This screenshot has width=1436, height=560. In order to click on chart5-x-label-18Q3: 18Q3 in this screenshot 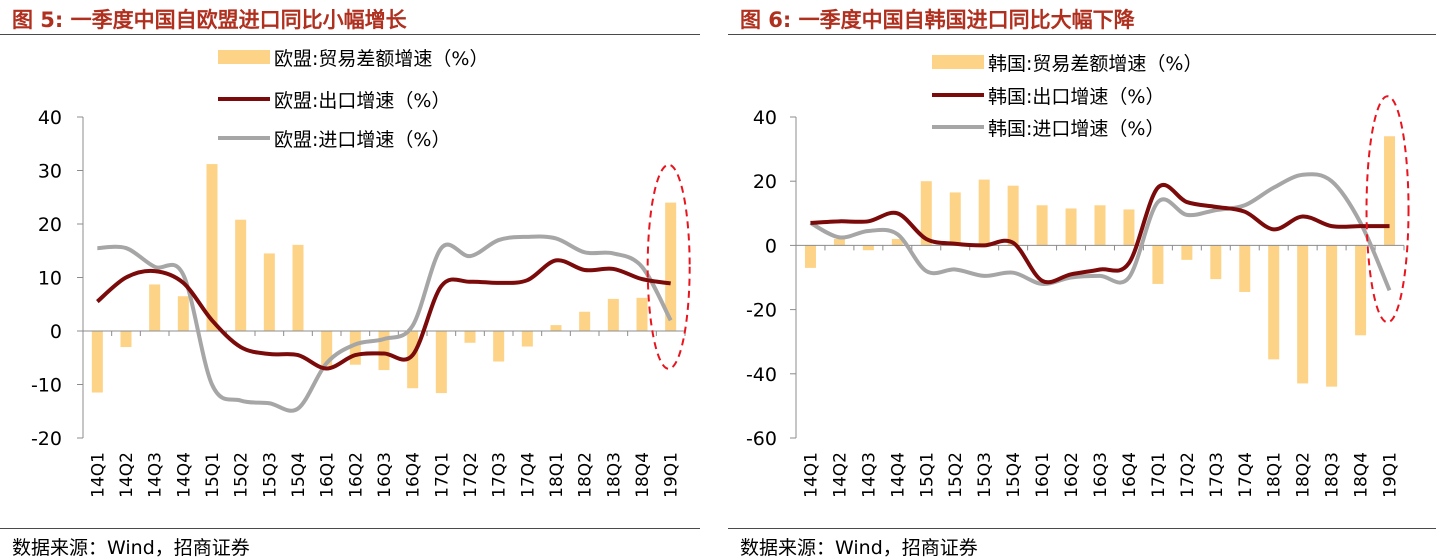, I will do `click(614, 475)`.